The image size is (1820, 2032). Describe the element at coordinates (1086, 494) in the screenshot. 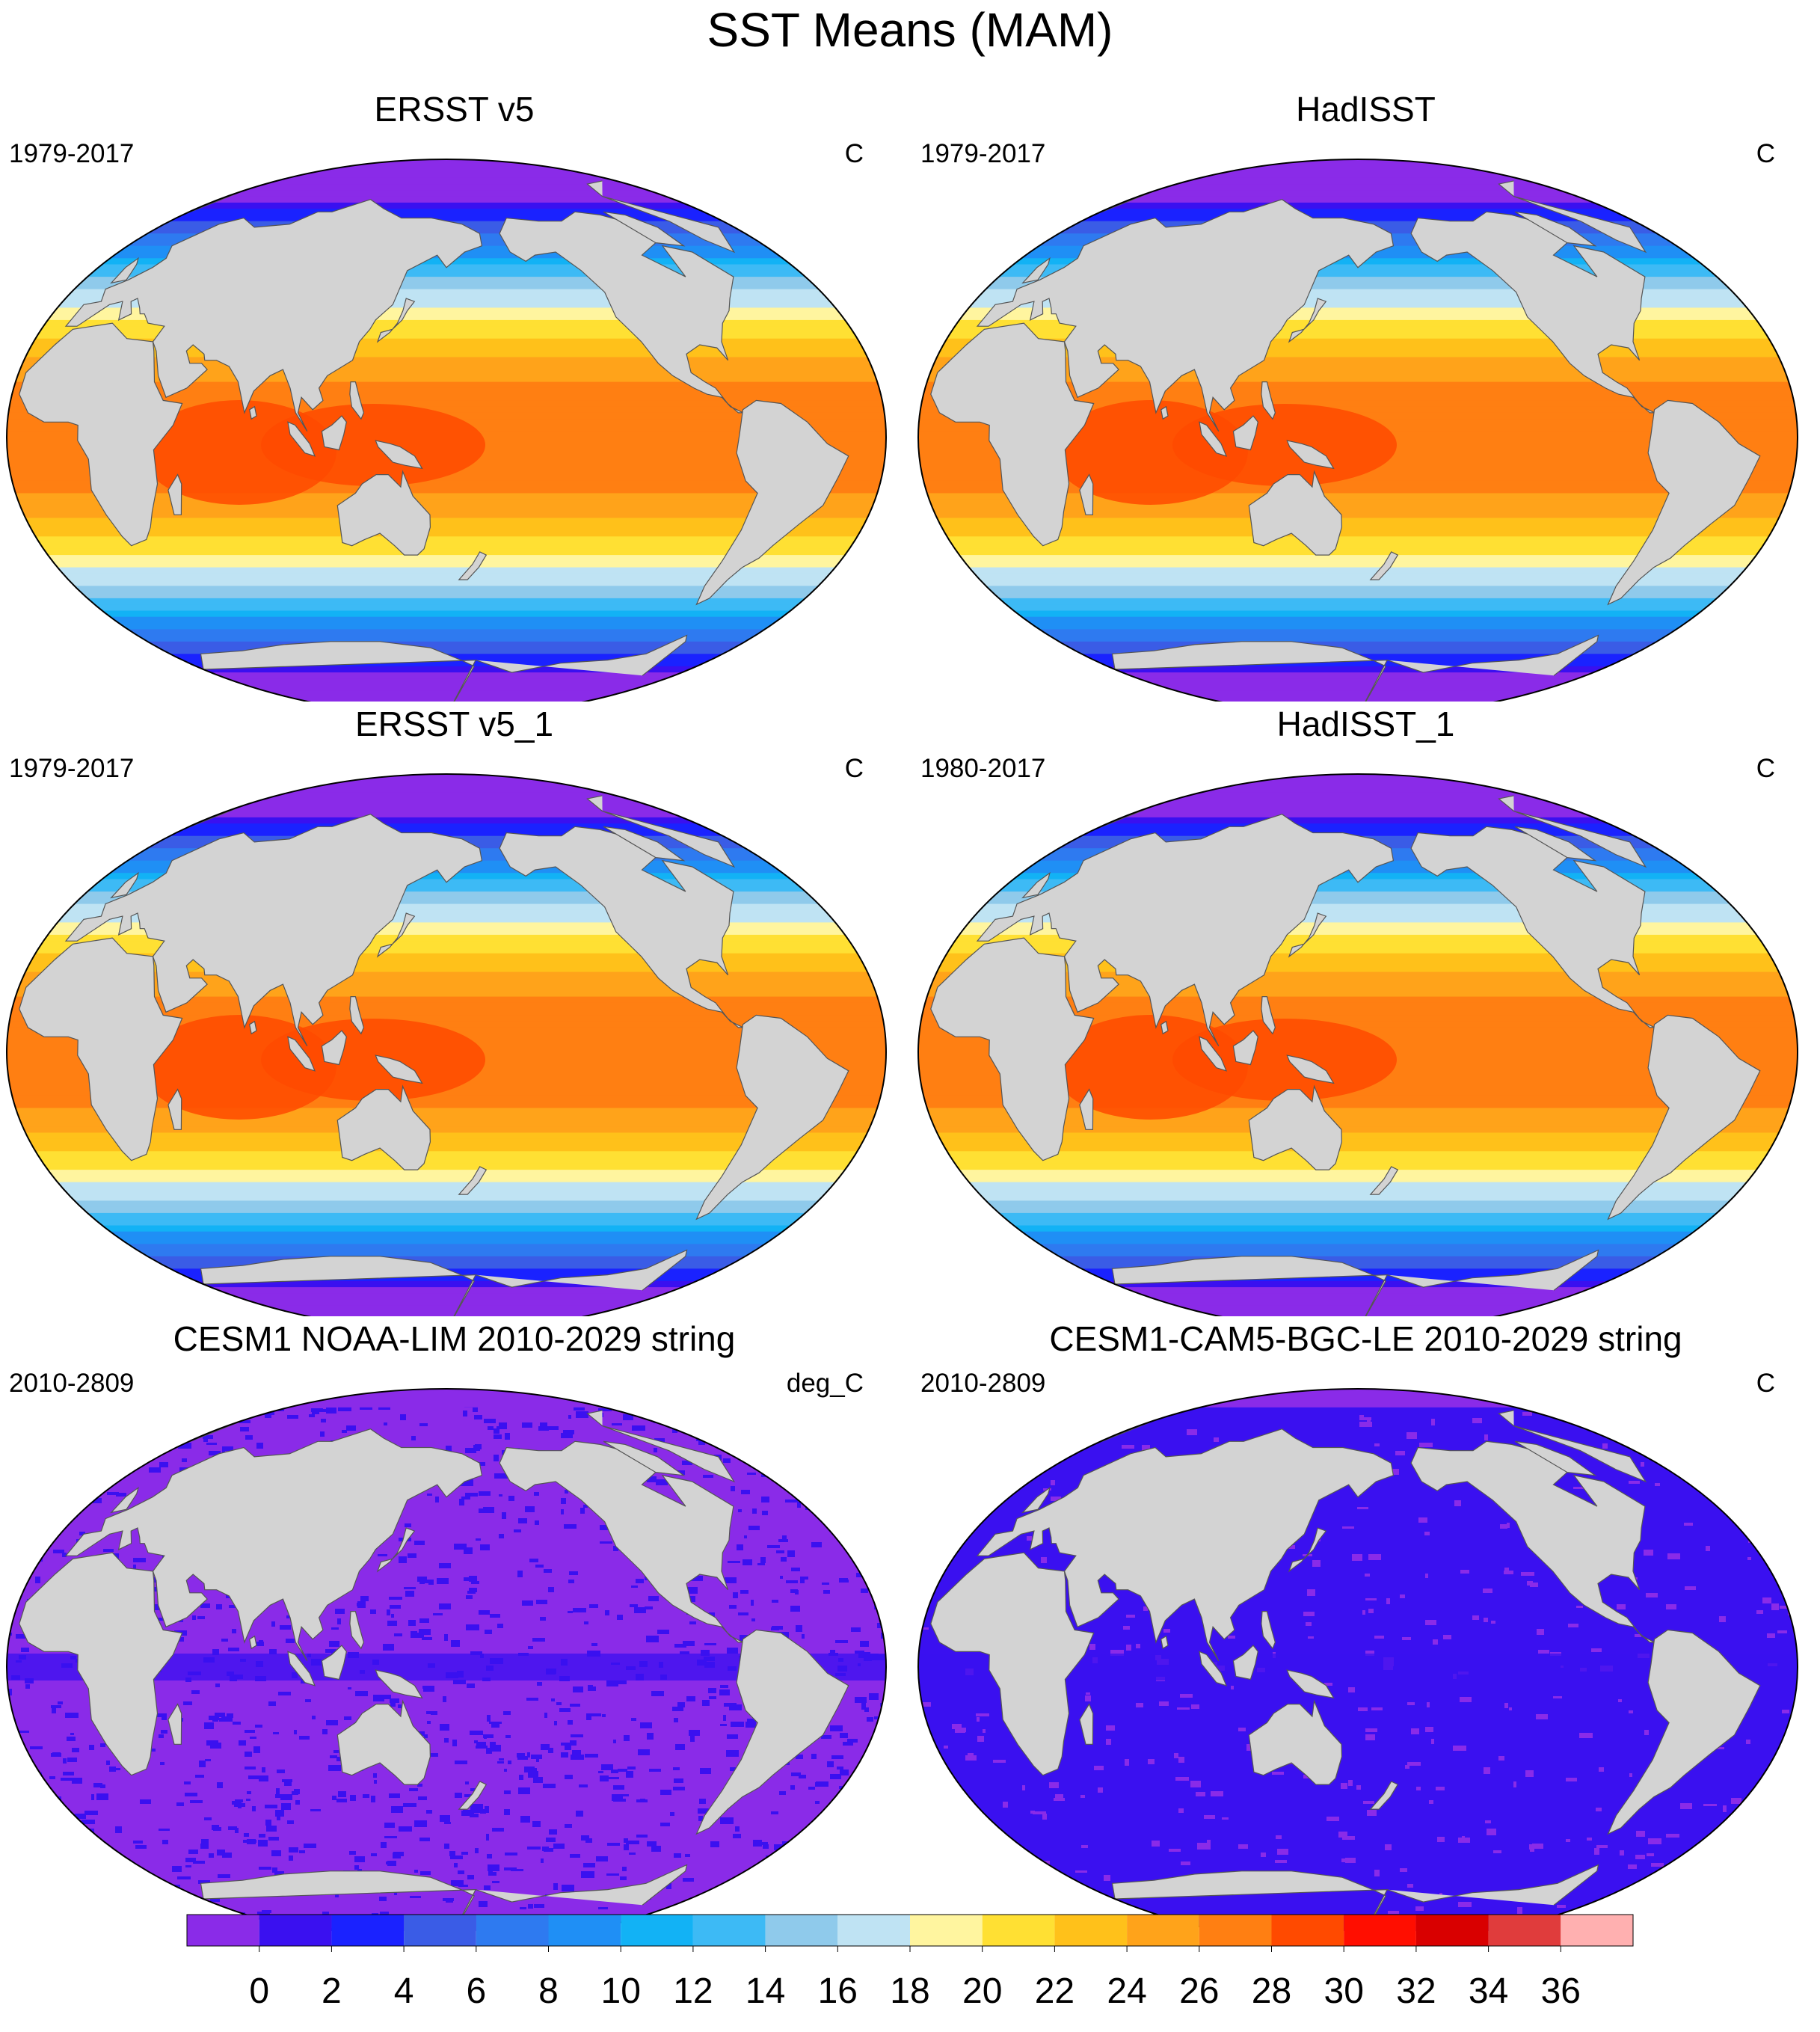

I see `madagascar-land` at that location.